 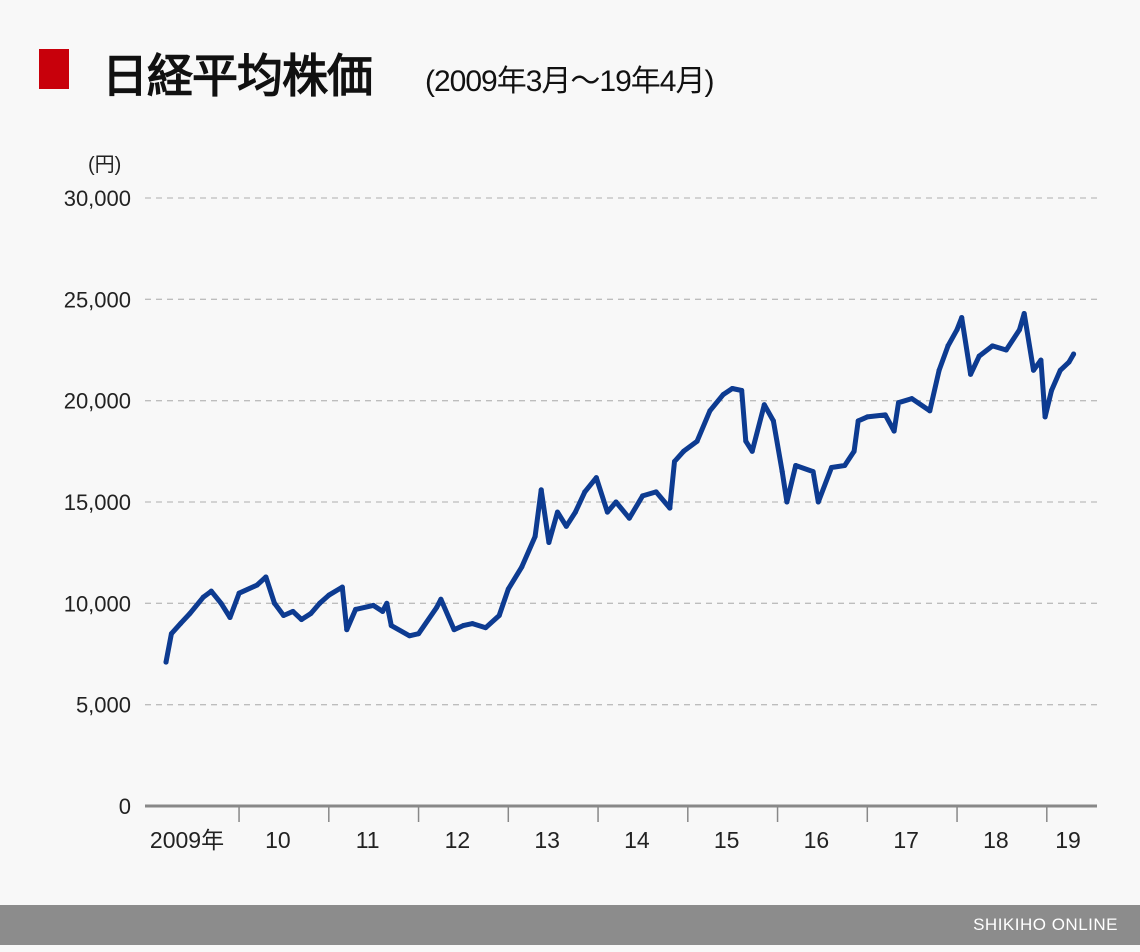 I want to click on y-tick-label: 5,000, so click(x=103, y=705).